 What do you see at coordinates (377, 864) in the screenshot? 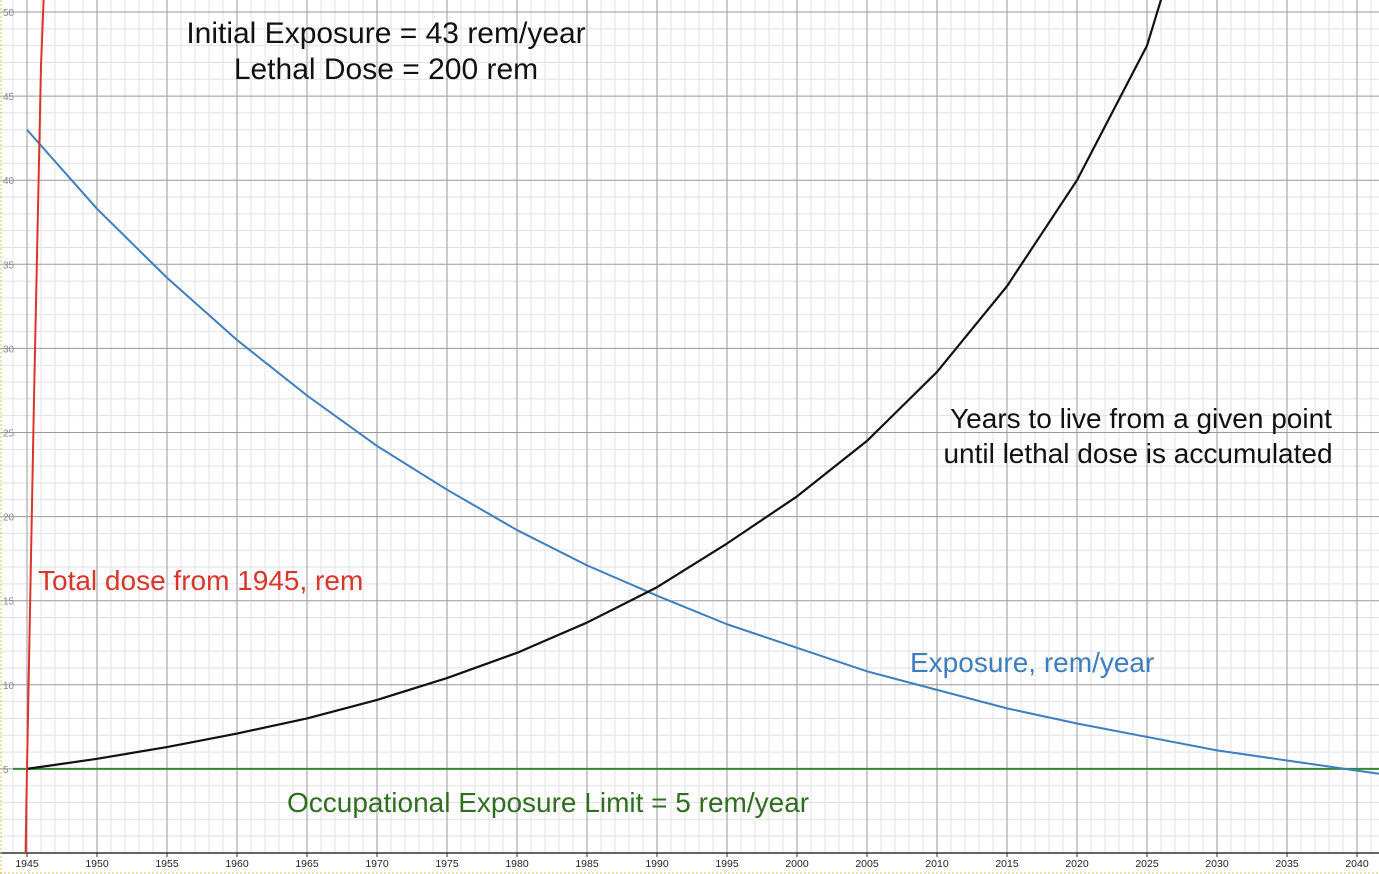
I see `x-tick-label: 1970` at bounding box center [377, 864].